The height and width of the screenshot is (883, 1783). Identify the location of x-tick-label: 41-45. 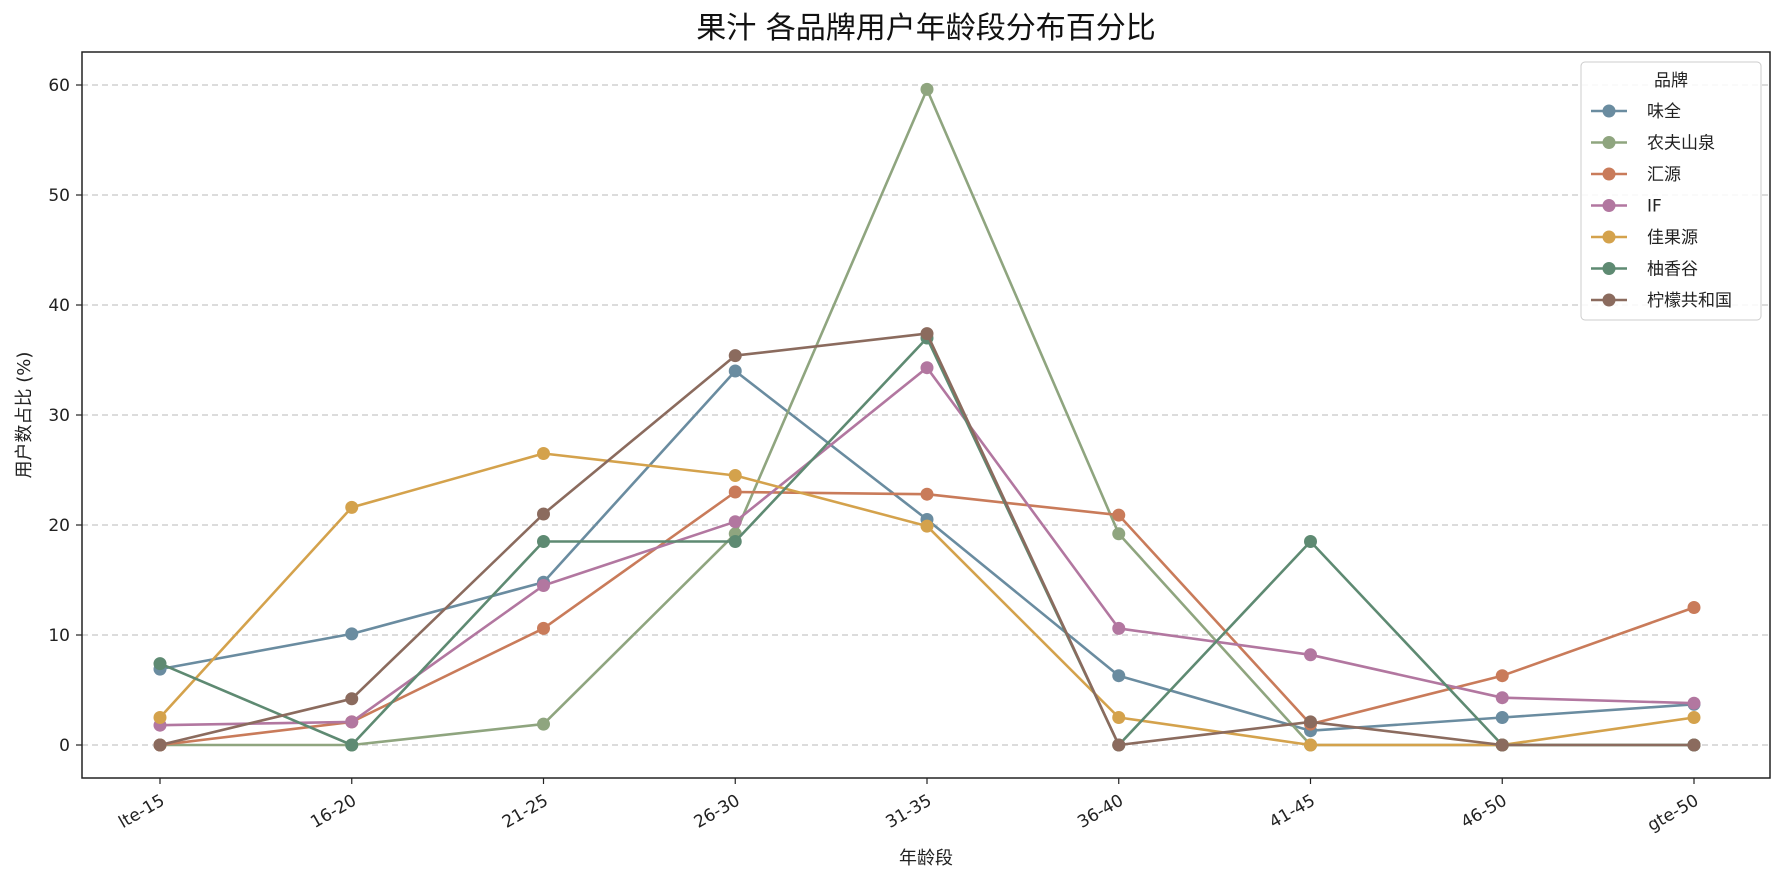
(1292, 812).